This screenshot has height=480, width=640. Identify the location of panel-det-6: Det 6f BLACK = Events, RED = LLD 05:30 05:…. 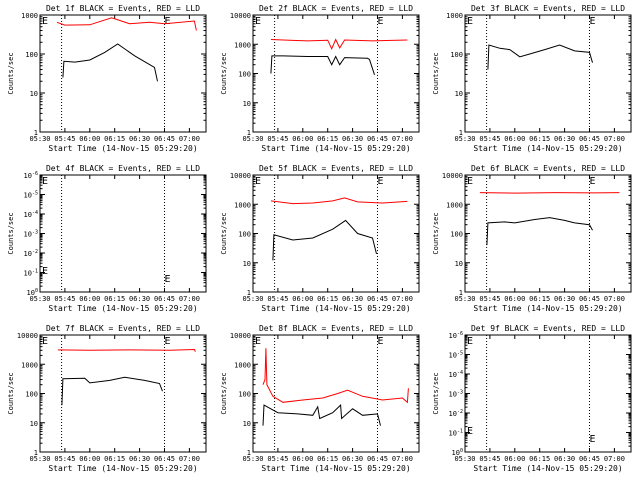
(532, 238).